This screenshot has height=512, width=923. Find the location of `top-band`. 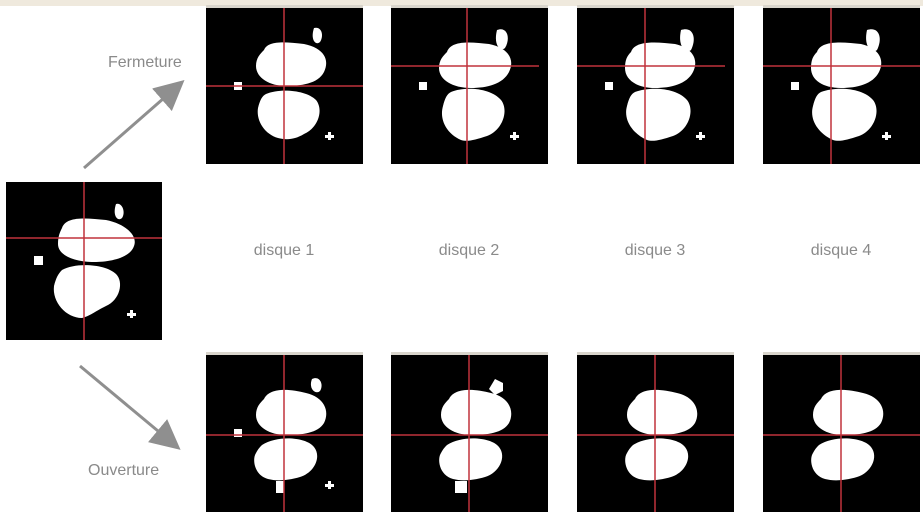

top-band is located at coordinates (461, 3).